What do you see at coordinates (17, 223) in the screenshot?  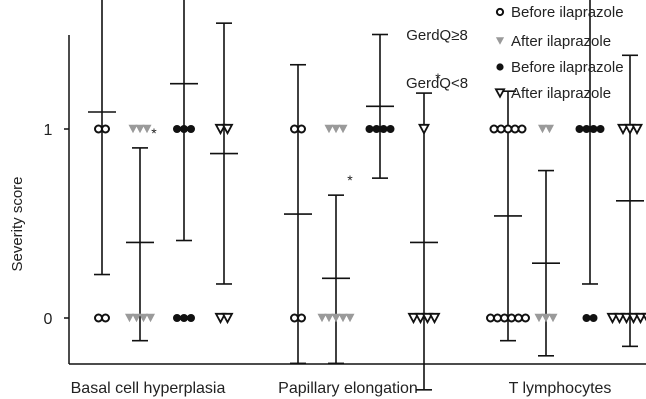 I see `y-axis-label: Severity score` at bounding box center [17, 223].